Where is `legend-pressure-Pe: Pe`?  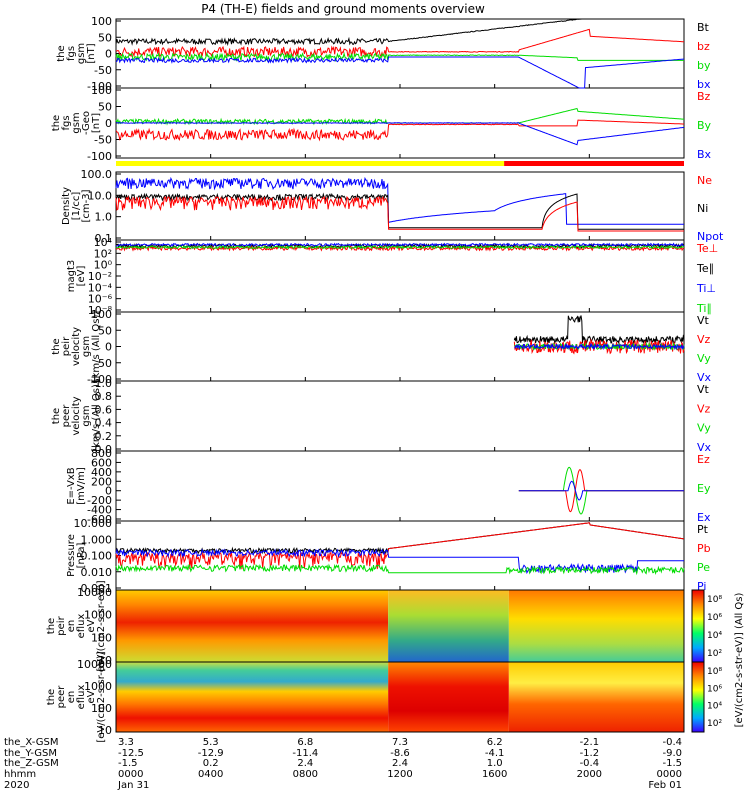
legend-pressure-Pe: Pe is located at coordinates (703, 567).